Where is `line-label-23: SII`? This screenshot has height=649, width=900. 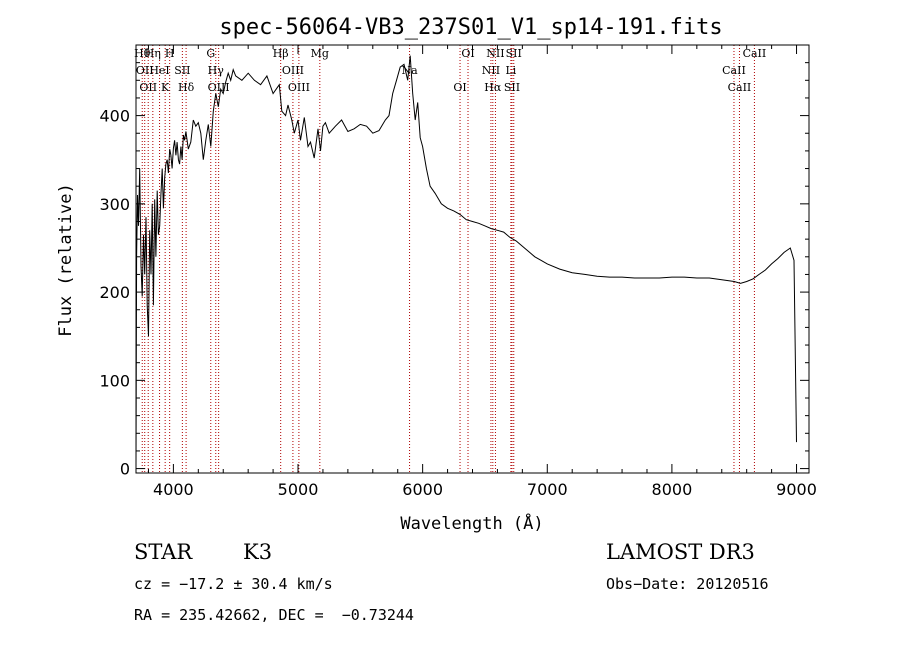 line-label-23: SII is located at coordinates (512, 87).